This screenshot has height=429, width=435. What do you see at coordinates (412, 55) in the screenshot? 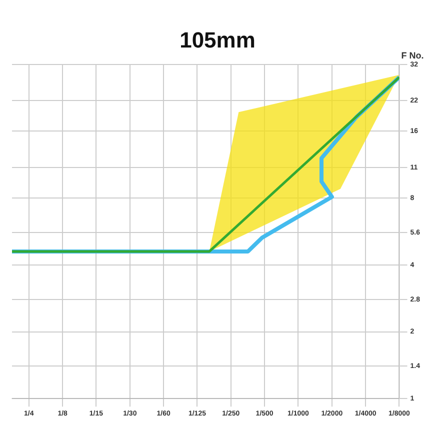
I see `y-axis-title: F No.` at bounding box center [412, 55].